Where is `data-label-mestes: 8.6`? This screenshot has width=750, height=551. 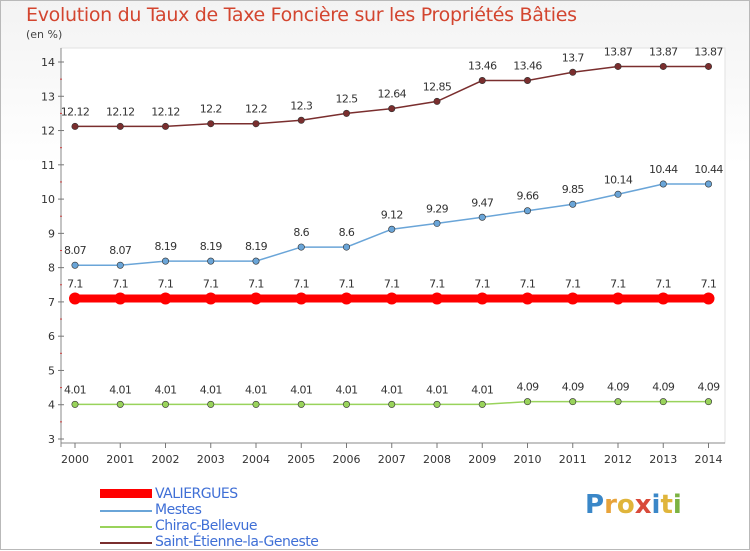
data-label-mestes: 8.6 is located at coordinates (347, 232).